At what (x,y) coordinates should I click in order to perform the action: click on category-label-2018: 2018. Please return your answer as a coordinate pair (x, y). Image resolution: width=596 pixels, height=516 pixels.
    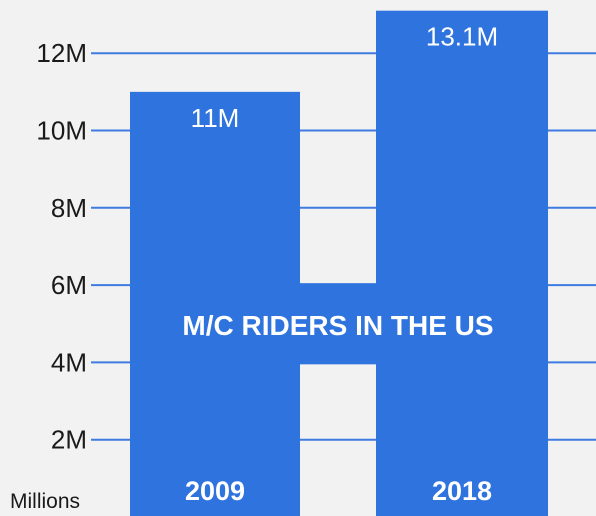
    Looking at the image, I should click on (462, 491).